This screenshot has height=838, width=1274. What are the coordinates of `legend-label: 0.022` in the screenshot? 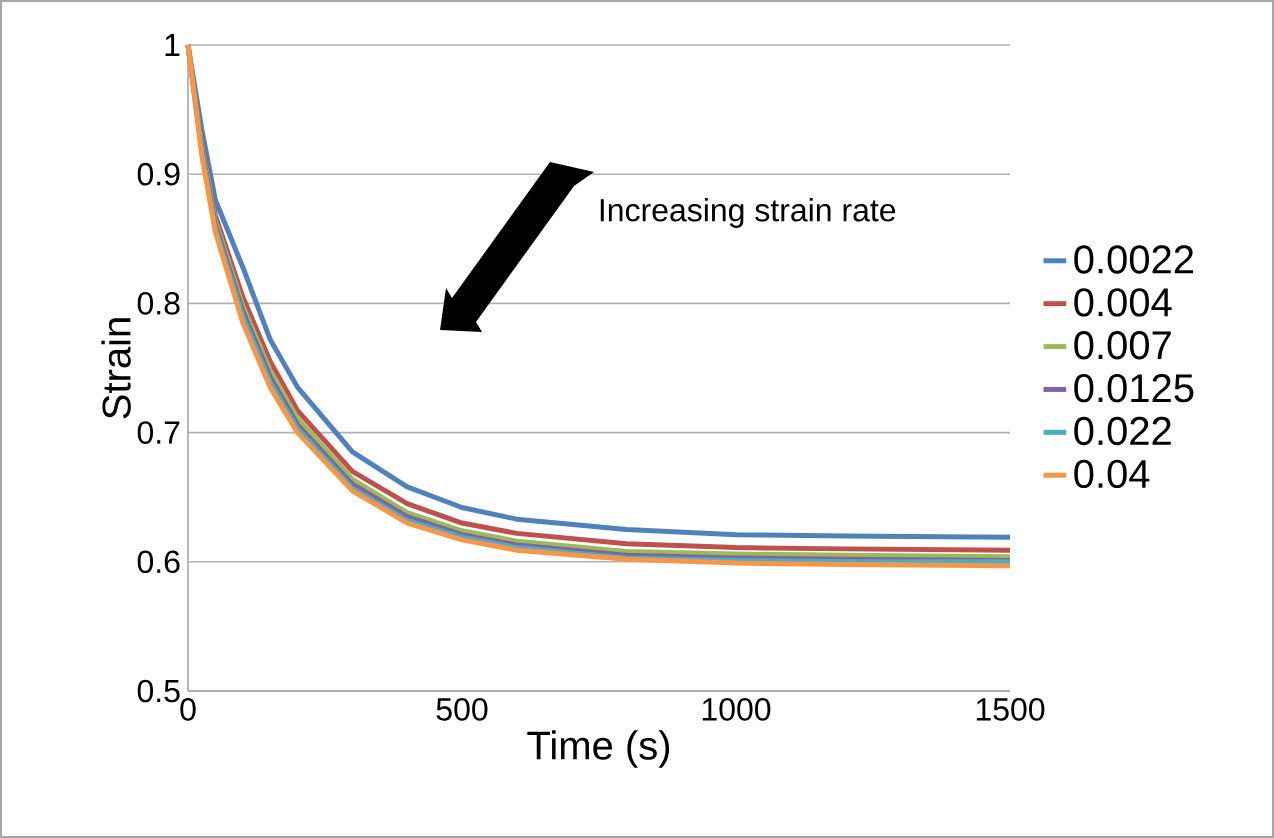 It's located at (1122, 431).